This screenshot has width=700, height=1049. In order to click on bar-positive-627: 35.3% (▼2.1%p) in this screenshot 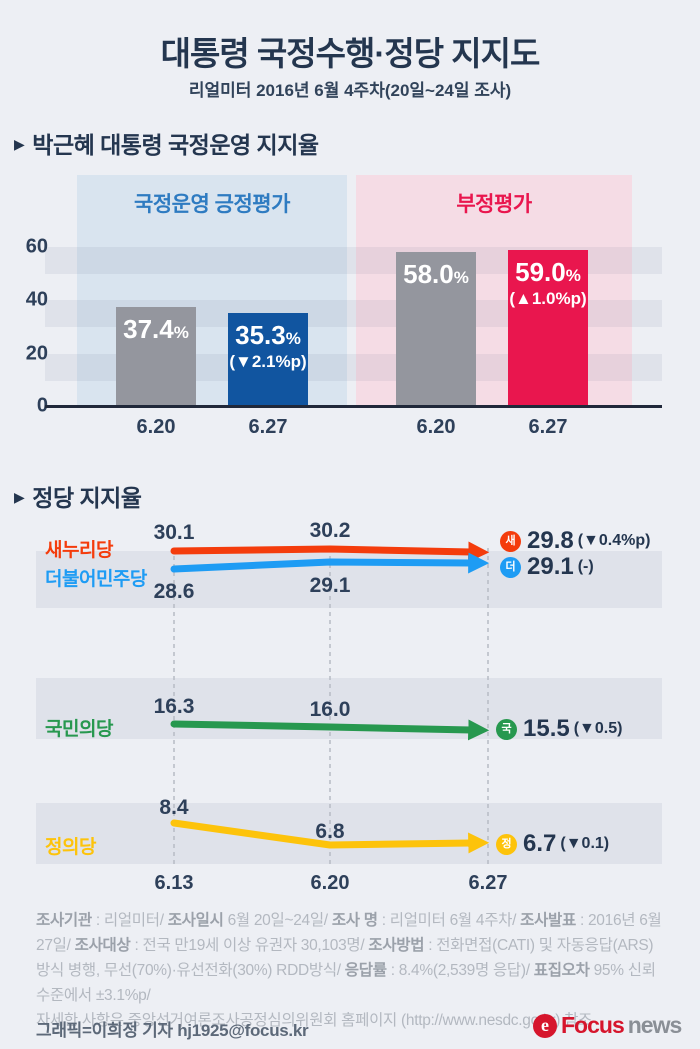, I will do `click(268, 360)`.